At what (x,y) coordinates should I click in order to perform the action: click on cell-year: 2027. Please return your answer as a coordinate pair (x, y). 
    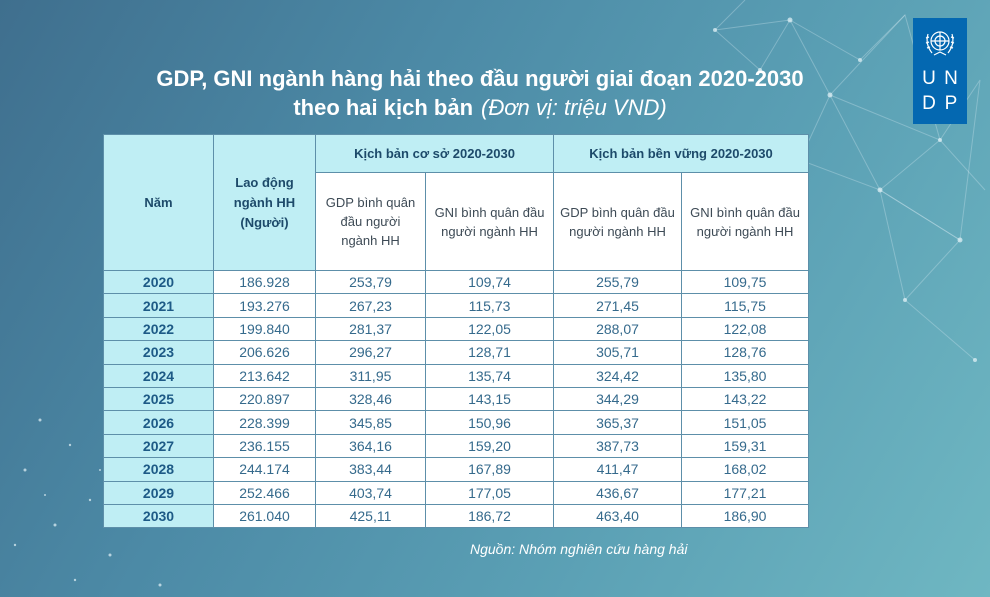
    Looking at the image, I should click on (158, 446).